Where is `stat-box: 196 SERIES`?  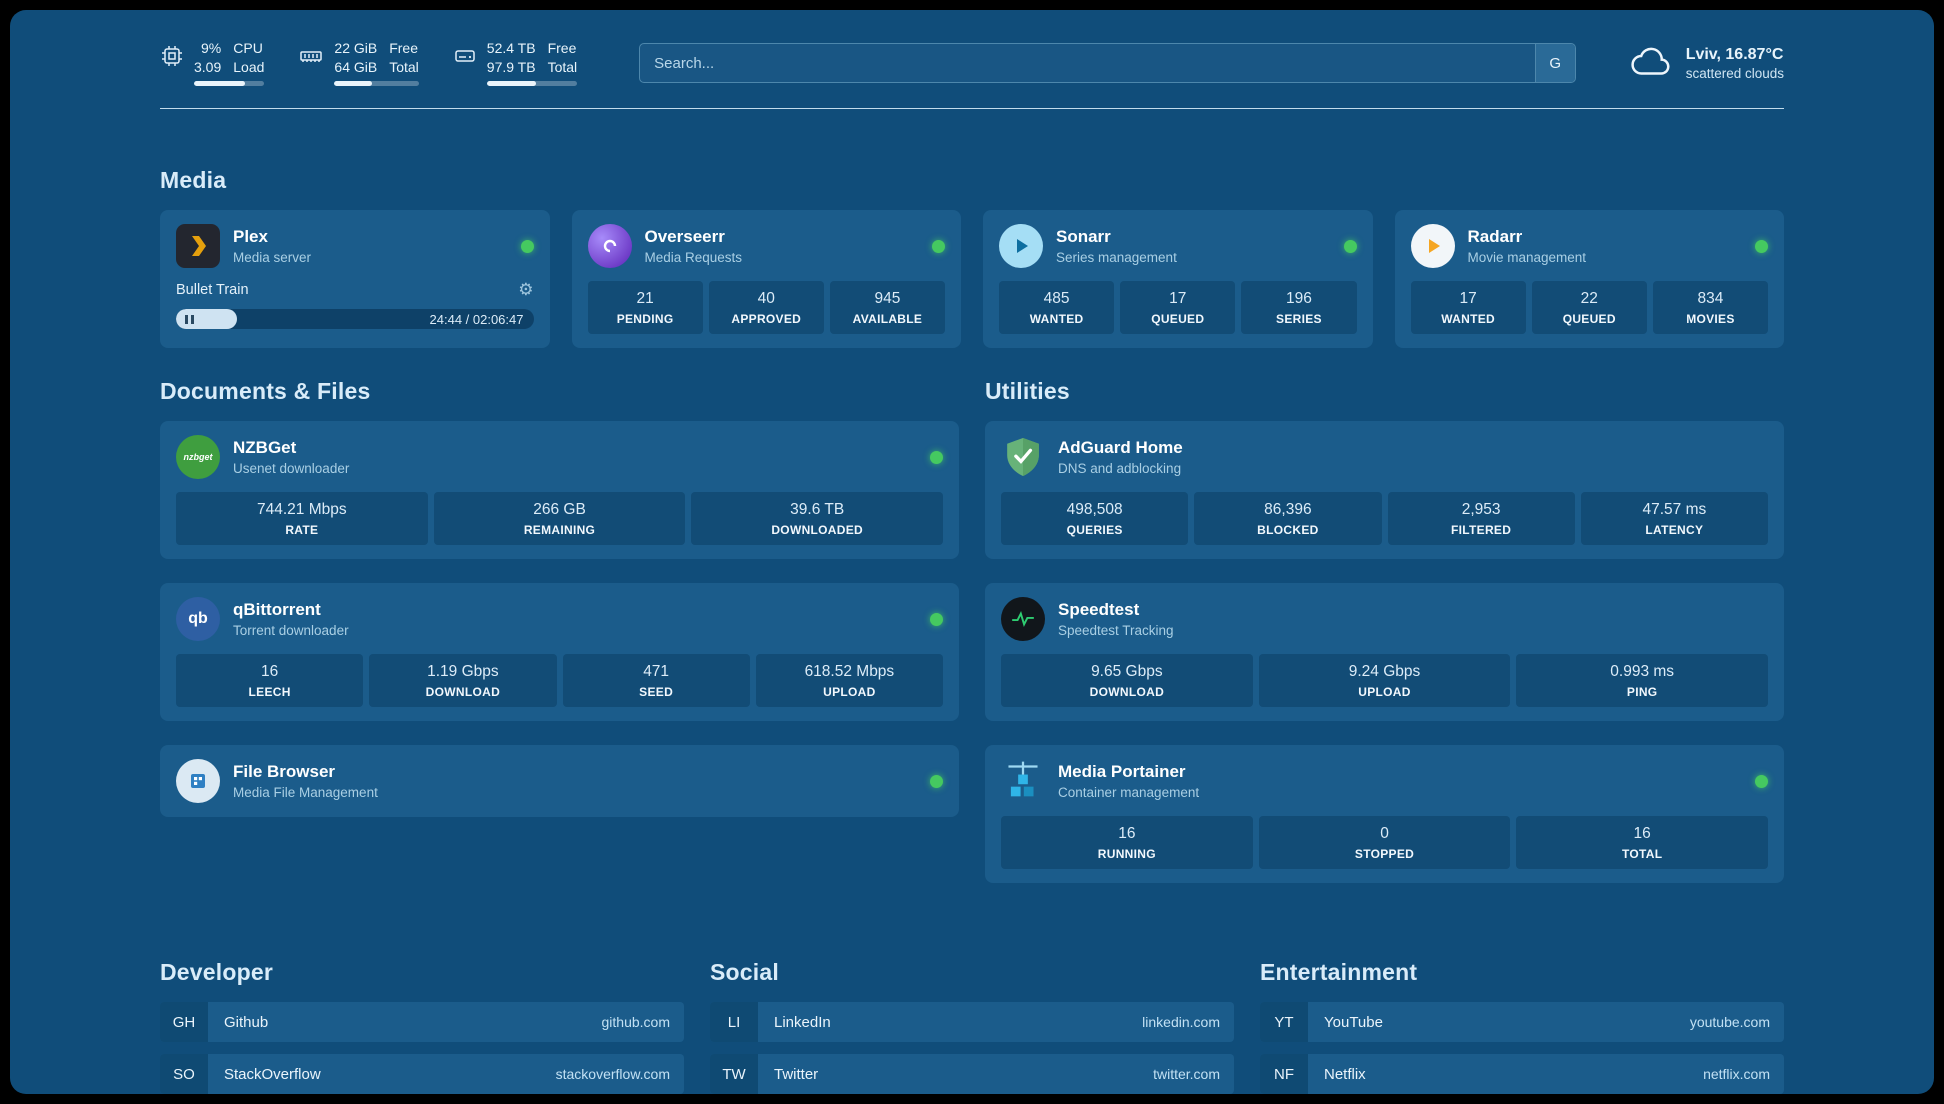
stat-box: 196 SERIES is located at coordinates (1299, 307).